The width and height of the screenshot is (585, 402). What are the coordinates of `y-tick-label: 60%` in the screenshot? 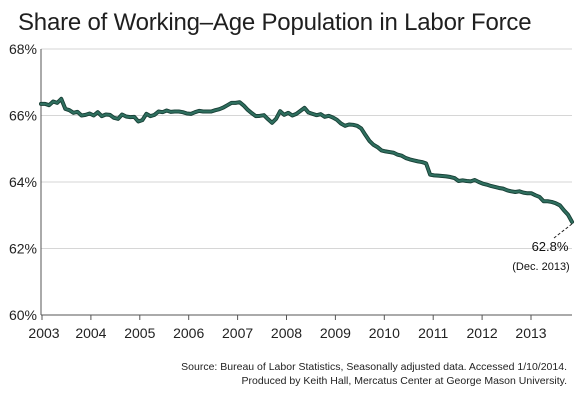 It's located at (23, 315).